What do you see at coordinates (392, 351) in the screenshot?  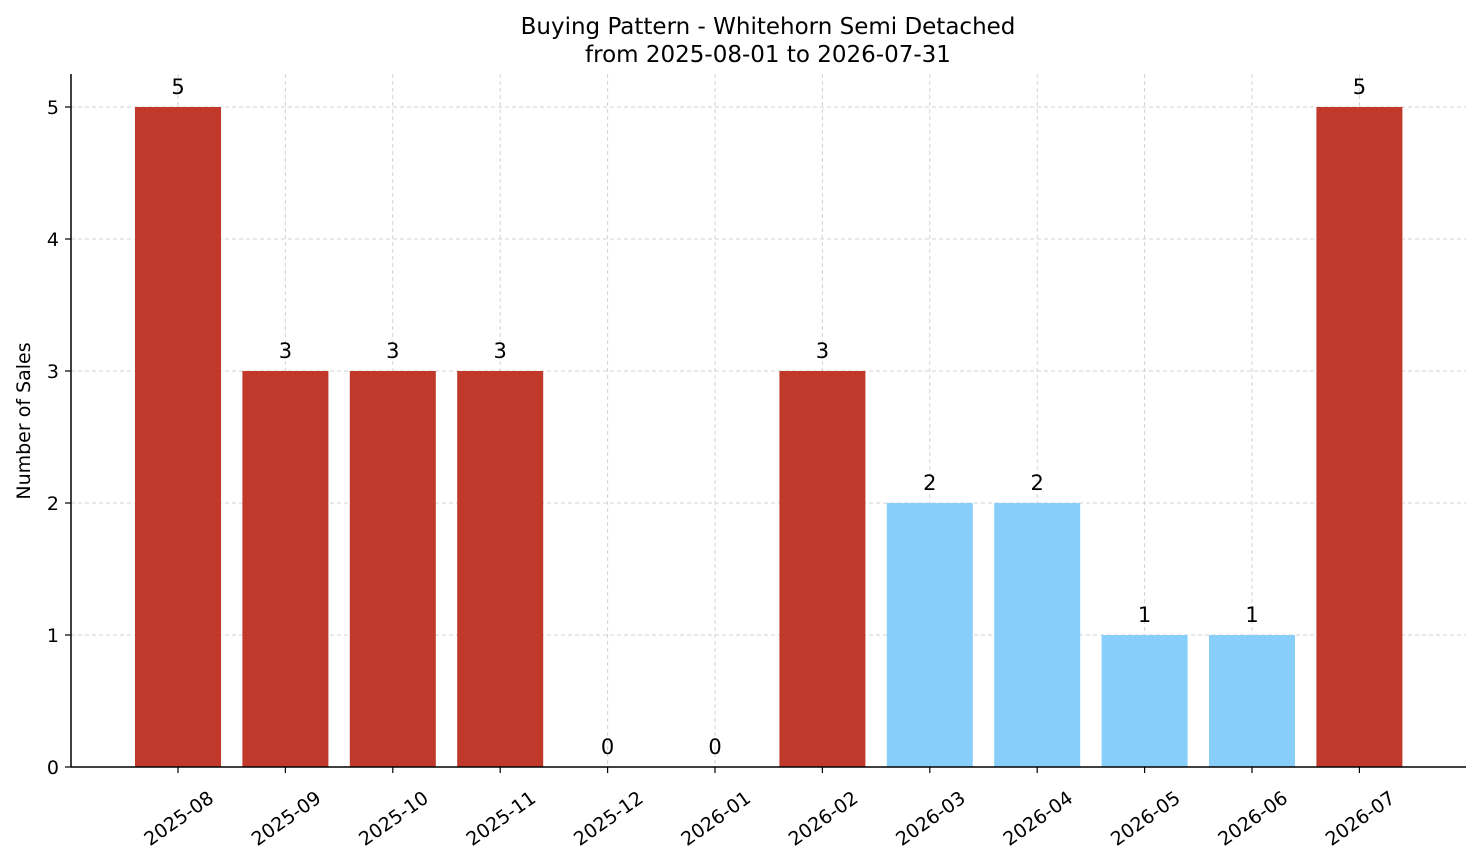 I see `data-label-2025-10: 3` at bounding box center [392, 351].